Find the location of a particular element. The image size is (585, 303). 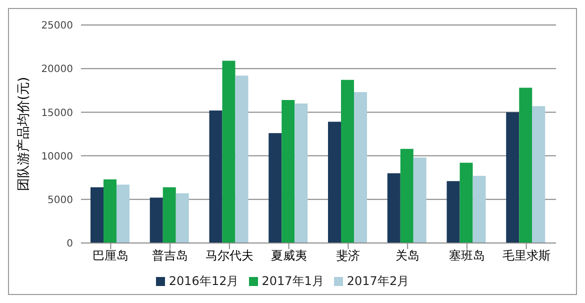

y-tick-label: 5000 is located at coordinates (60, 200).